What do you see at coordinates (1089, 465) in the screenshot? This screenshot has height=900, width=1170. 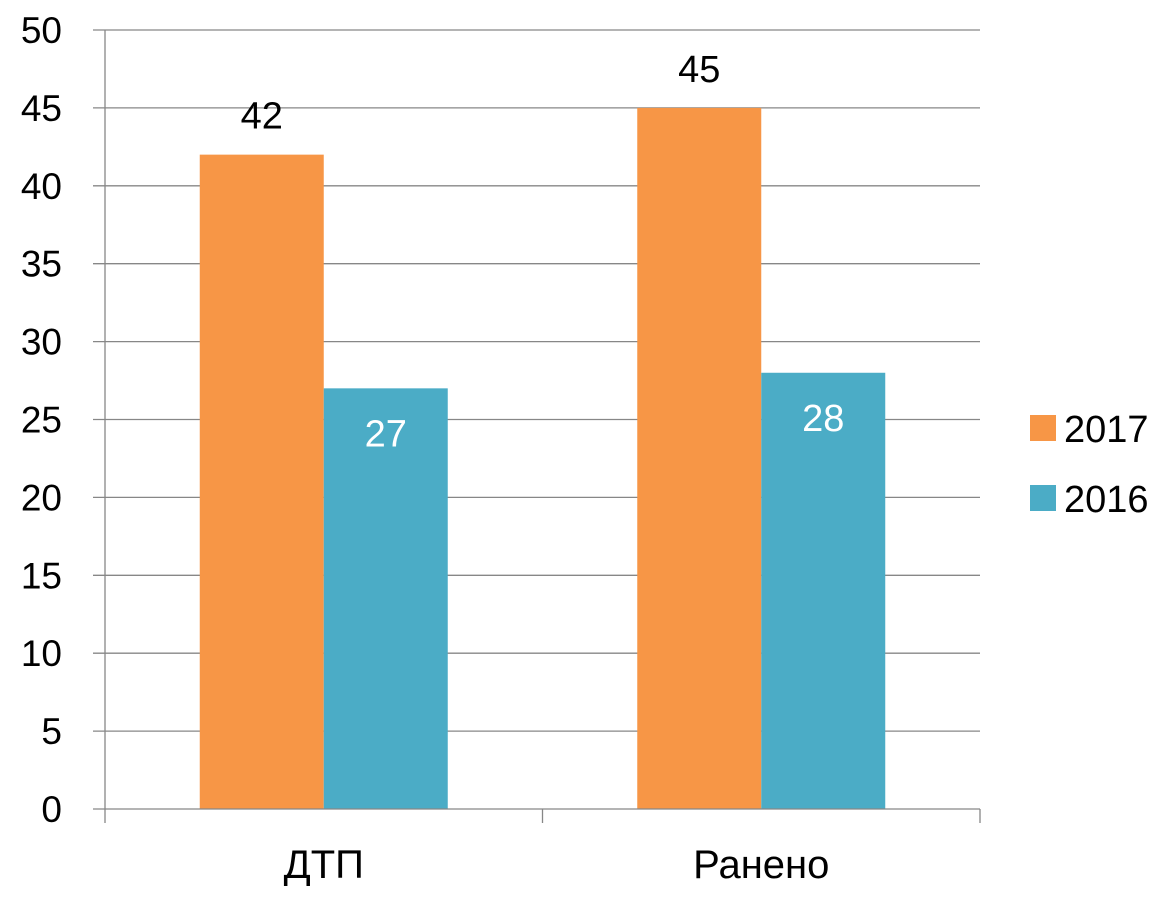 I see `legend: 2017 2016` at bounding box center [1089, 465].